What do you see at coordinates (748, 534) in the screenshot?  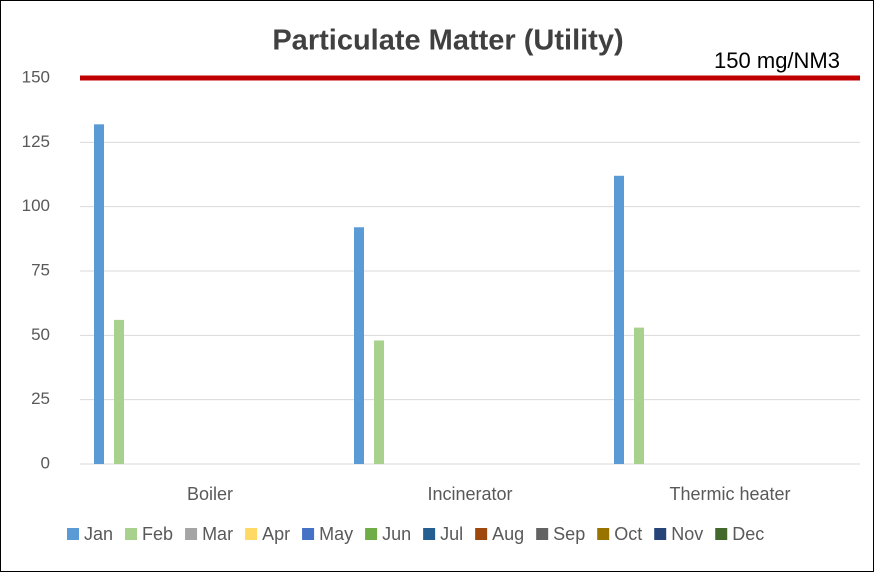 I see `legend-label: Dec` at bounding box center [748, 534].